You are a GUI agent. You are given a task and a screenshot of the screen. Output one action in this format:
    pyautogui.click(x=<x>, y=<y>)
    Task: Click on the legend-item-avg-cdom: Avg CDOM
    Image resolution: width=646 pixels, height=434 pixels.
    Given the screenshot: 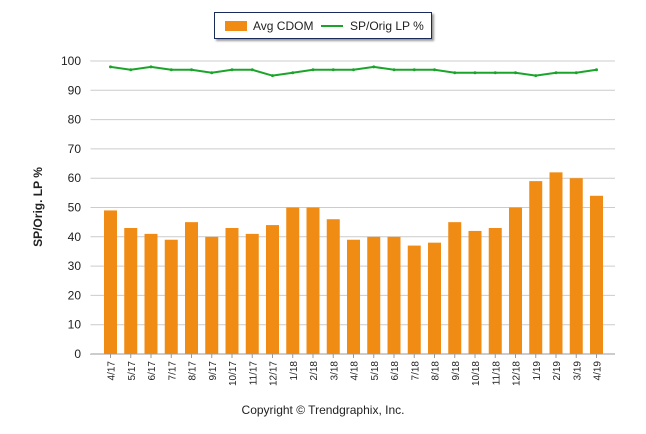 What is the action you would take?
    pyautogui.click(x=269, y=26)
    